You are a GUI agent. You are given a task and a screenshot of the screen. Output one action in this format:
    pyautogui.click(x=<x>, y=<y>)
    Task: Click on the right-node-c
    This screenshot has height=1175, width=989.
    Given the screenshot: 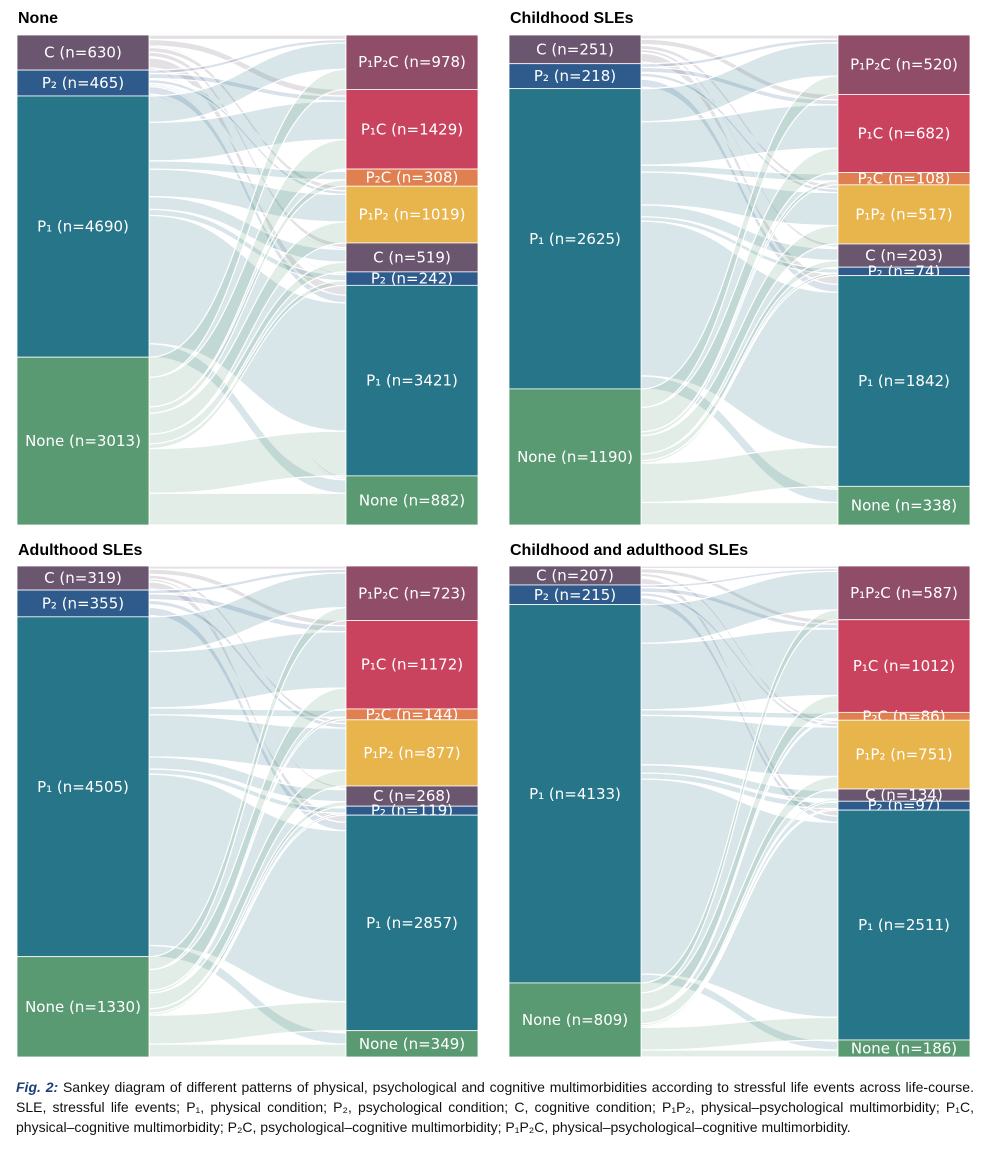 What is the action you would take?
    pyautogui.click(x=412, y=257)
    